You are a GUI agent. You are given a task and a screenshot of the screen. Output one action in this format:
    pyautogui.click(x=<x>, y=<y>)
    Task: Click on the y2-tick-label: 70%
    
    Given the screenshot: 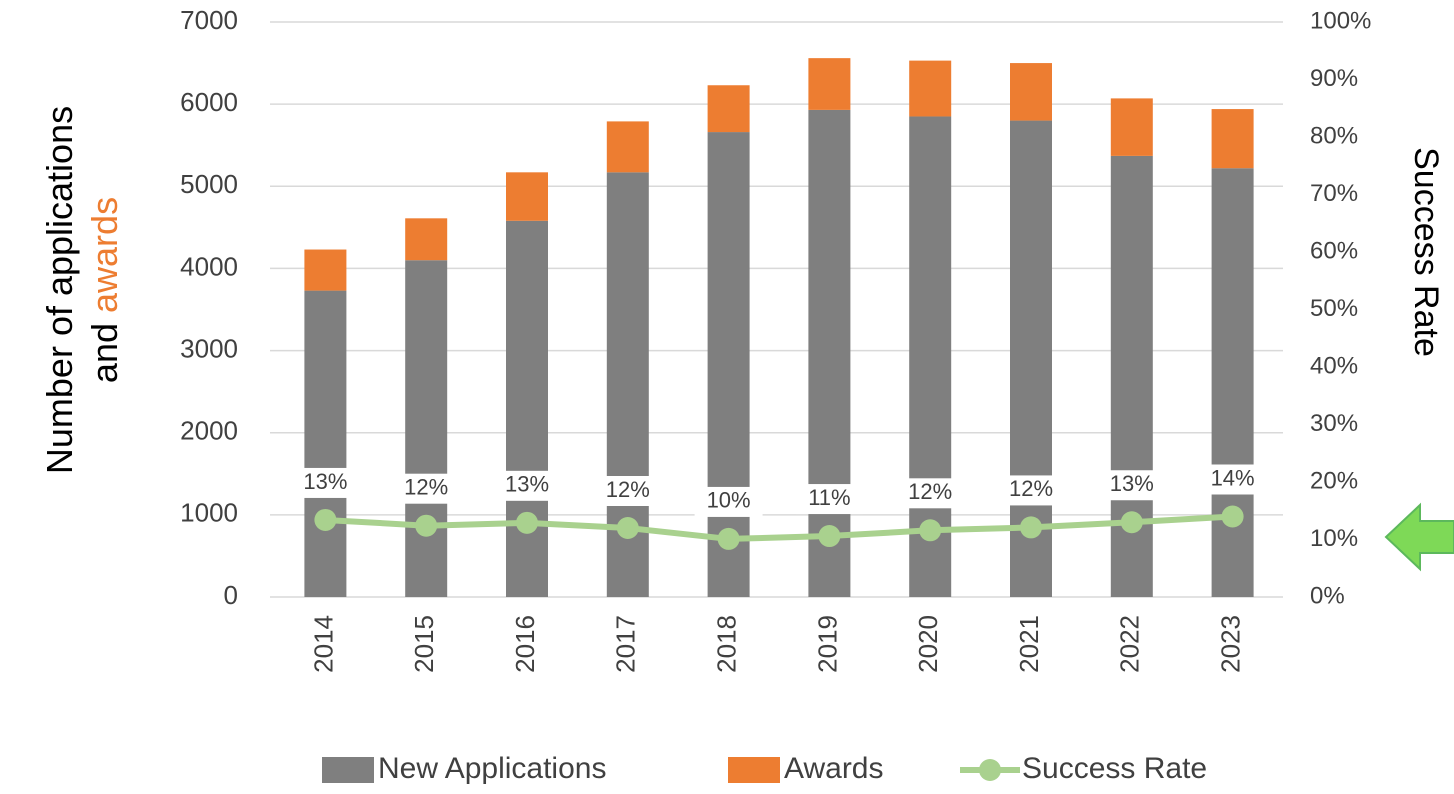 What is the action you would take?
    pyautogui.click(x=1334, y=193)
    